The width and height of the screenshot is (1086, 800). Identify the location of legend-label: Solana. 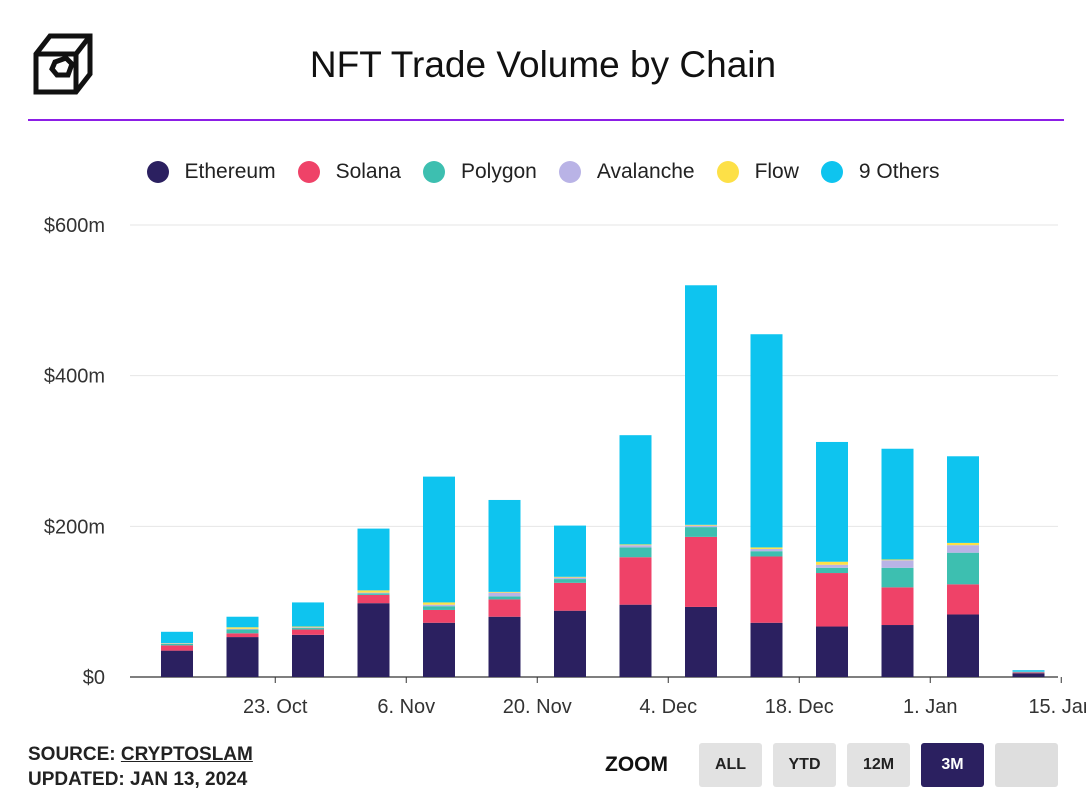
(368, 171).